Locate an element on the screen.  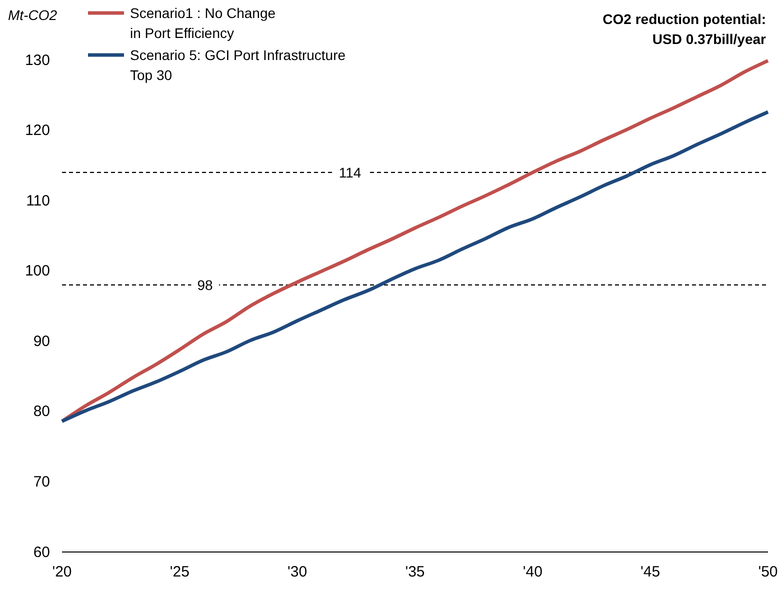
y-axis-title: Mt-CO2 is located at coordinates (33, 15).